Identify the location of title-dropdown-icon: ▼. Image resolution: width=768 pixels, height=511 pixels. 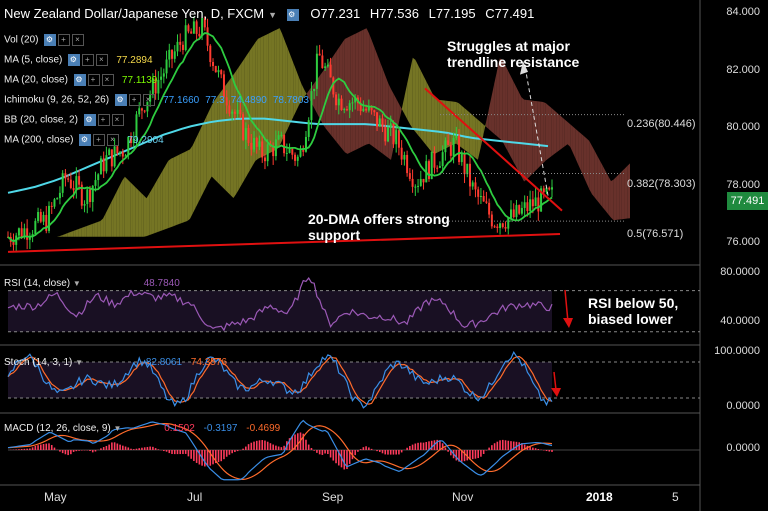
(273, 15).